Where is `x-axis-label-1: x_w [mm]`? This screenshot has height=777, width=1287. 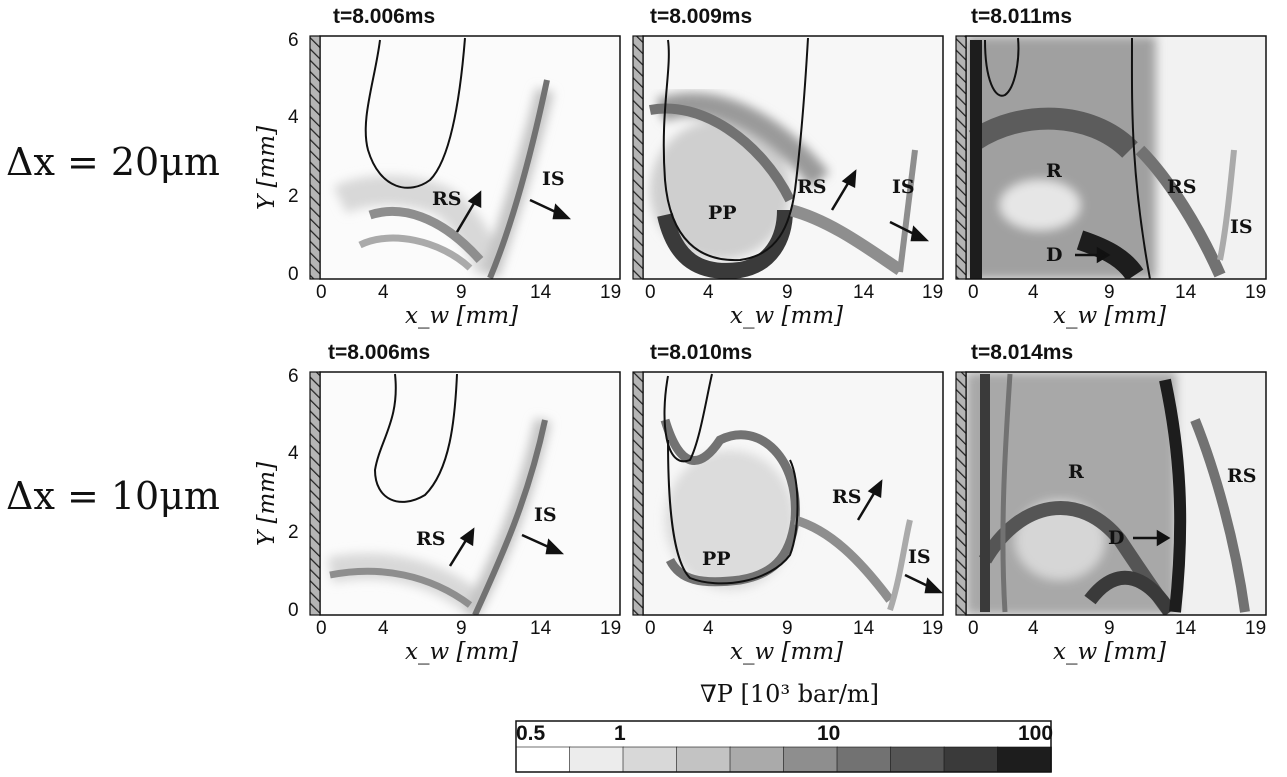
x-axis-label-1: x_w [mm] is located at coordinates (462, 316).